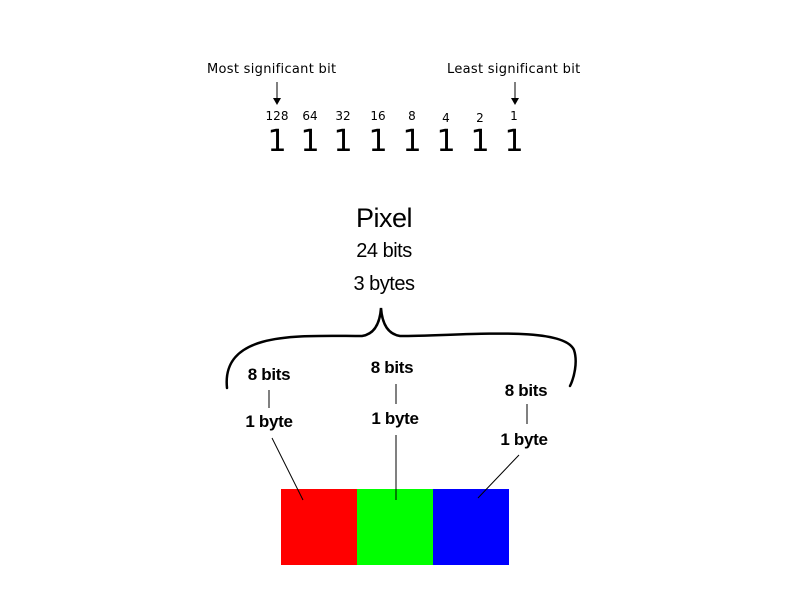  I want to click on red-connector-line, so click(287, 469).